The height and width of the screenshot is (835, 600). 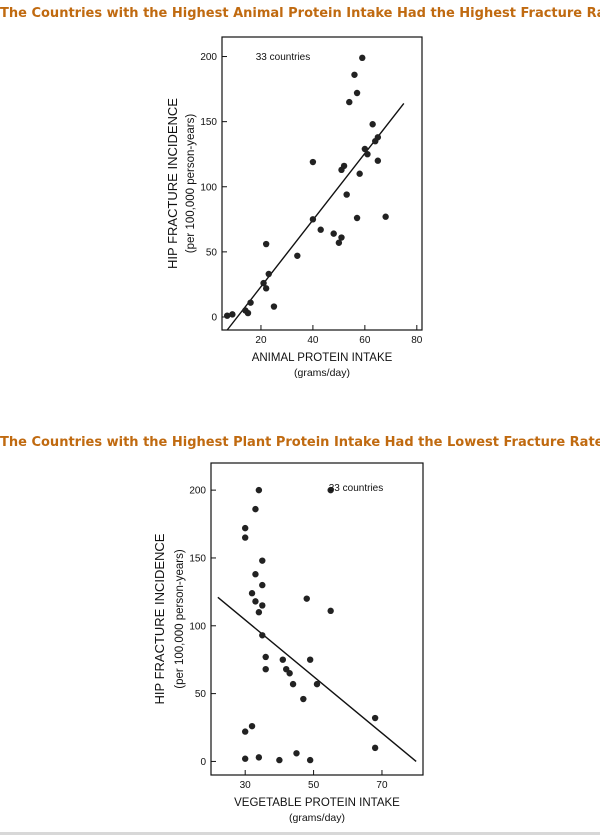 I want to click on bottom-divider, so click(x=300, y=833).